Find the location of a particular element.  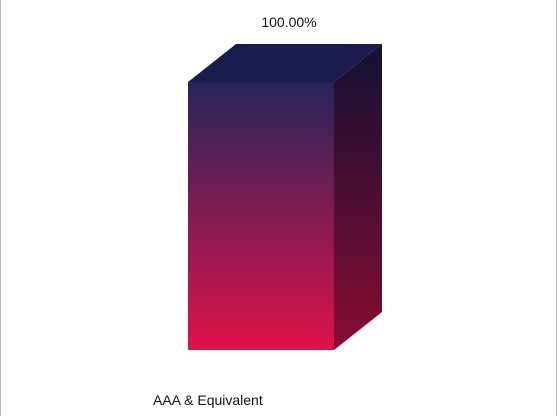

bar-side-face is located at coordinates (358, 197).